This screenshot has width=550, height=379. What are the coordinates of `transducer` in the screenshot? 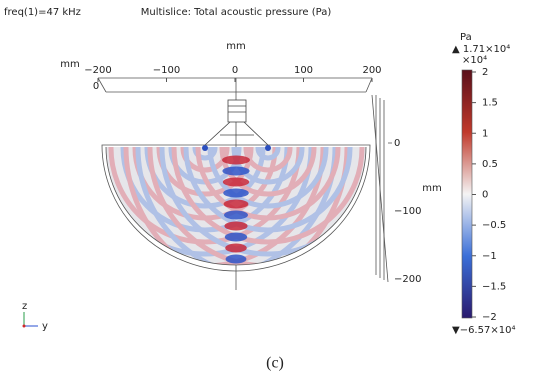 It's located at (236, 122).